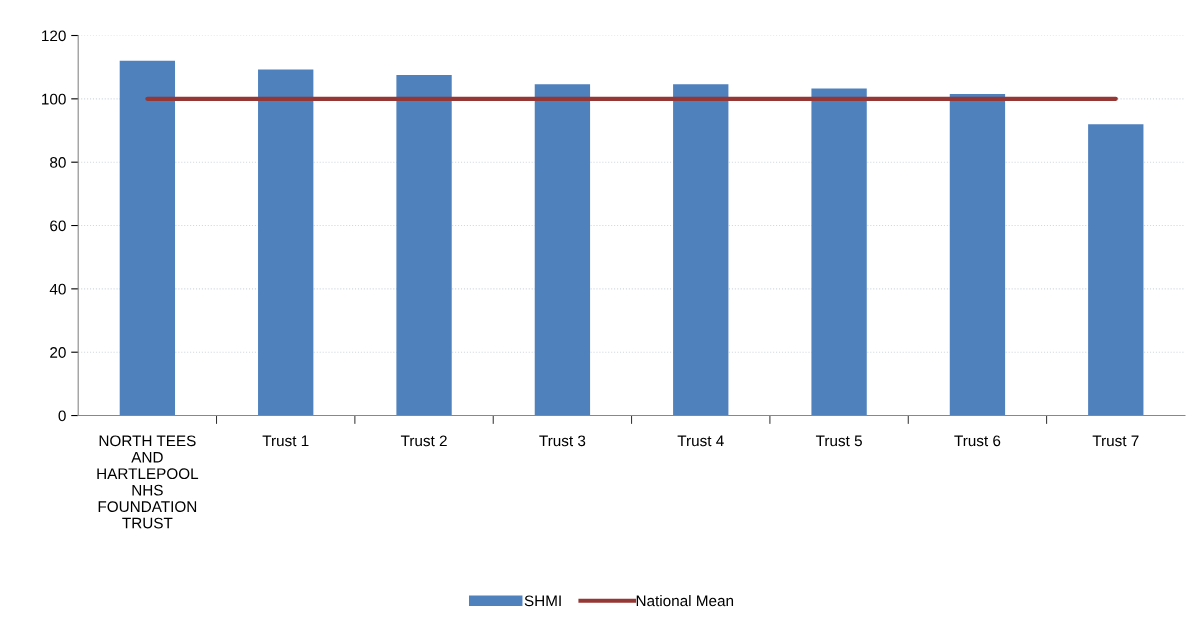 The width and height of the screenshot is (1203, 623). What do you see at coordinates (54, 36) in the screenshot?
I see `y-tick-label: 120` at bounding box center [54, 36].